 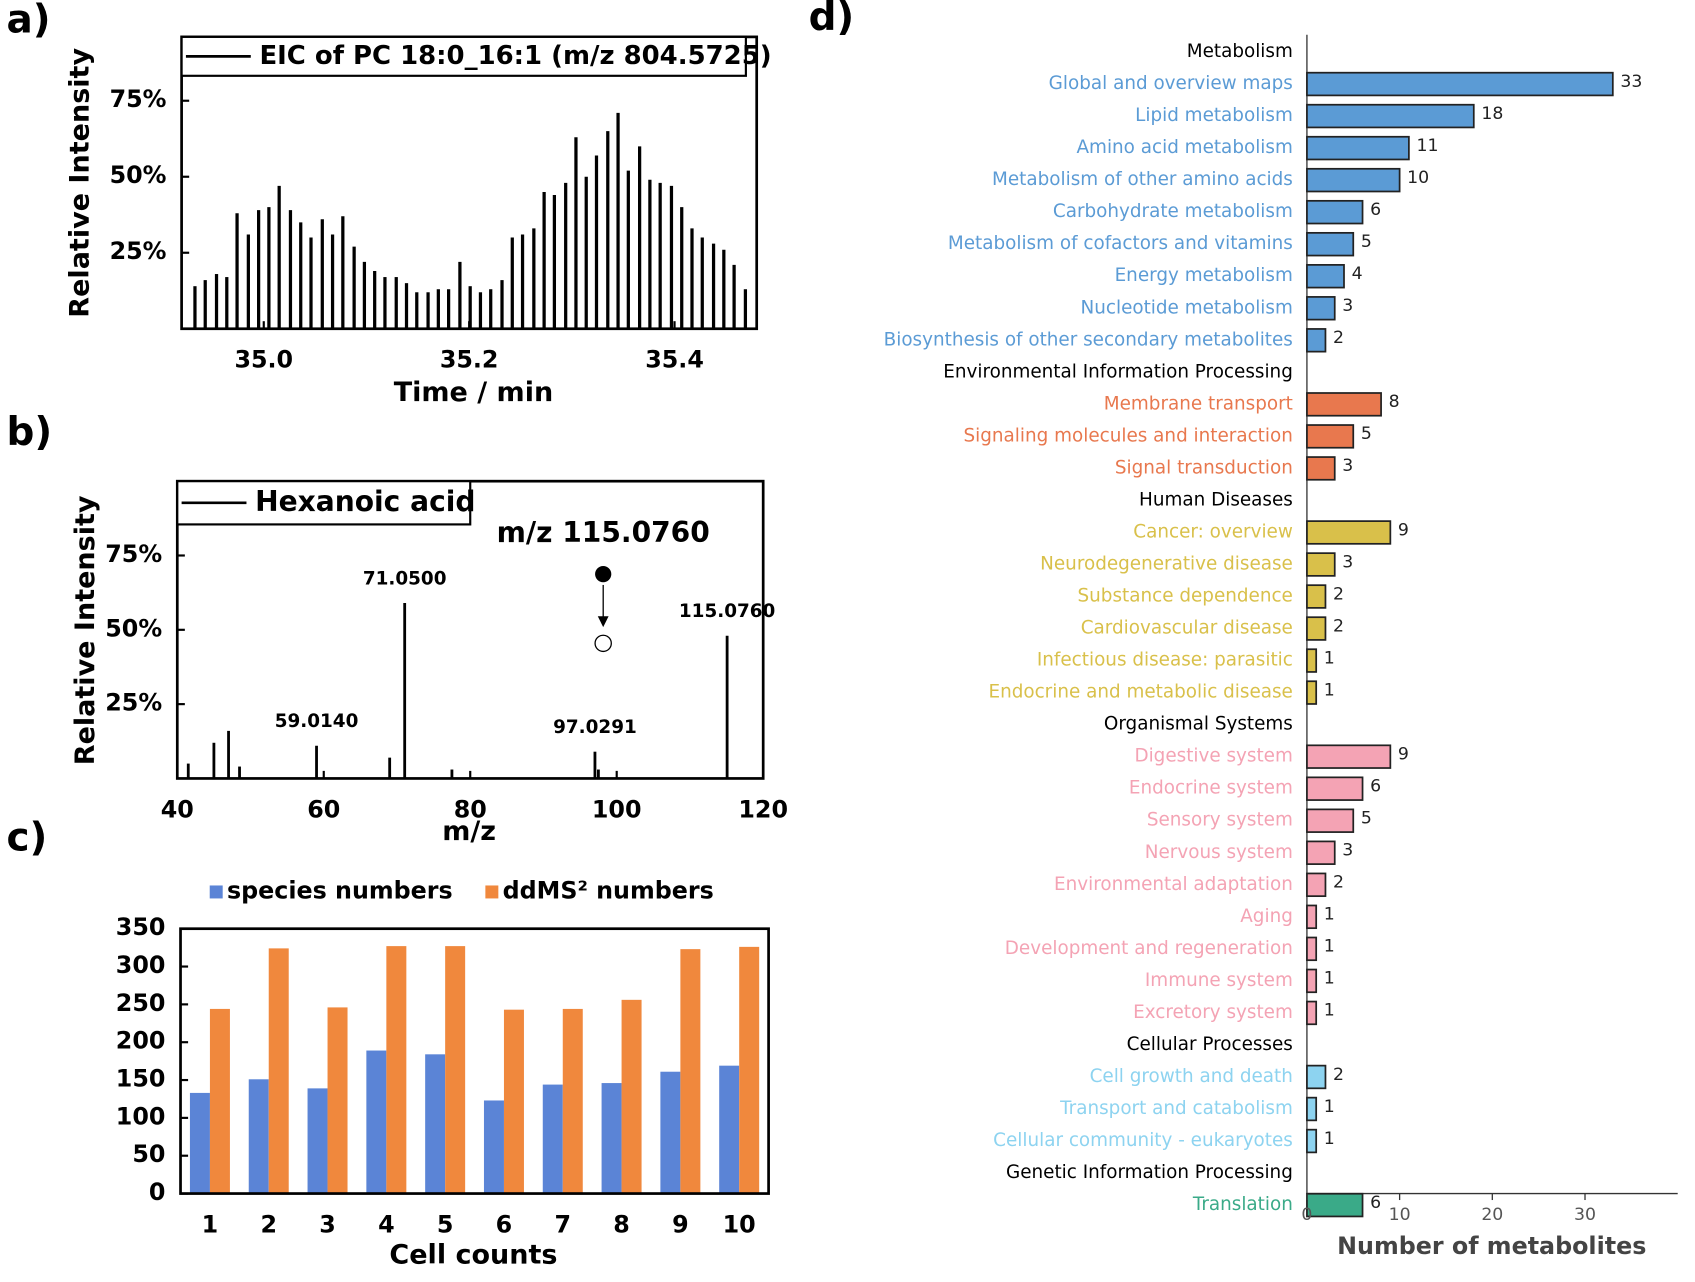 I want to click on y-tick-label: 25%, so click(x=138, y=251).